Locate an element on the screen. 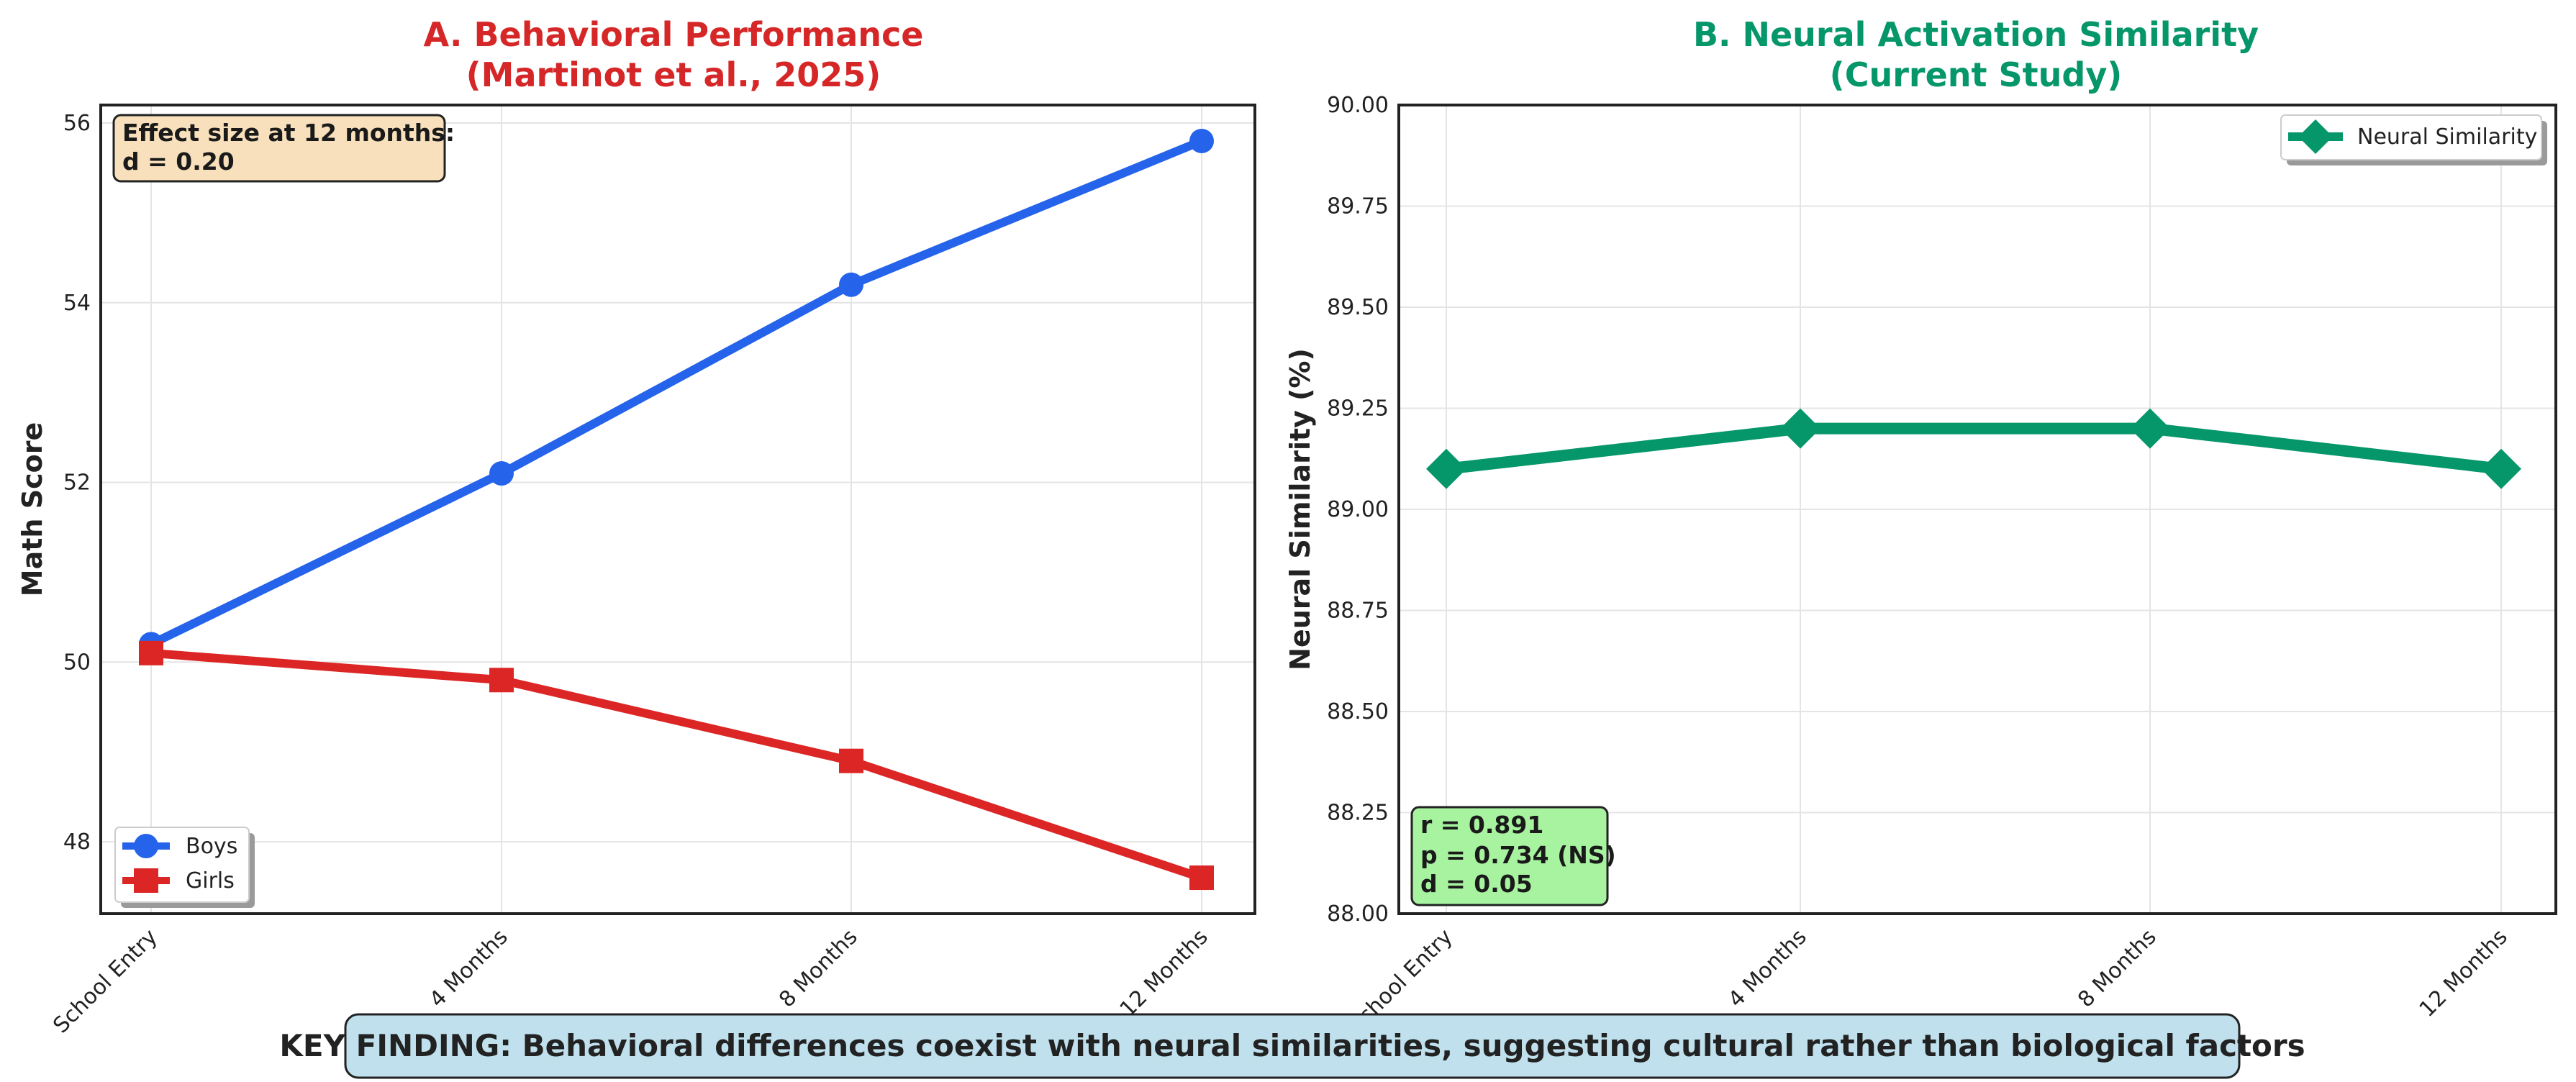  legend-neural-label: Neural Similarity is located at coordinates (2447, 137).